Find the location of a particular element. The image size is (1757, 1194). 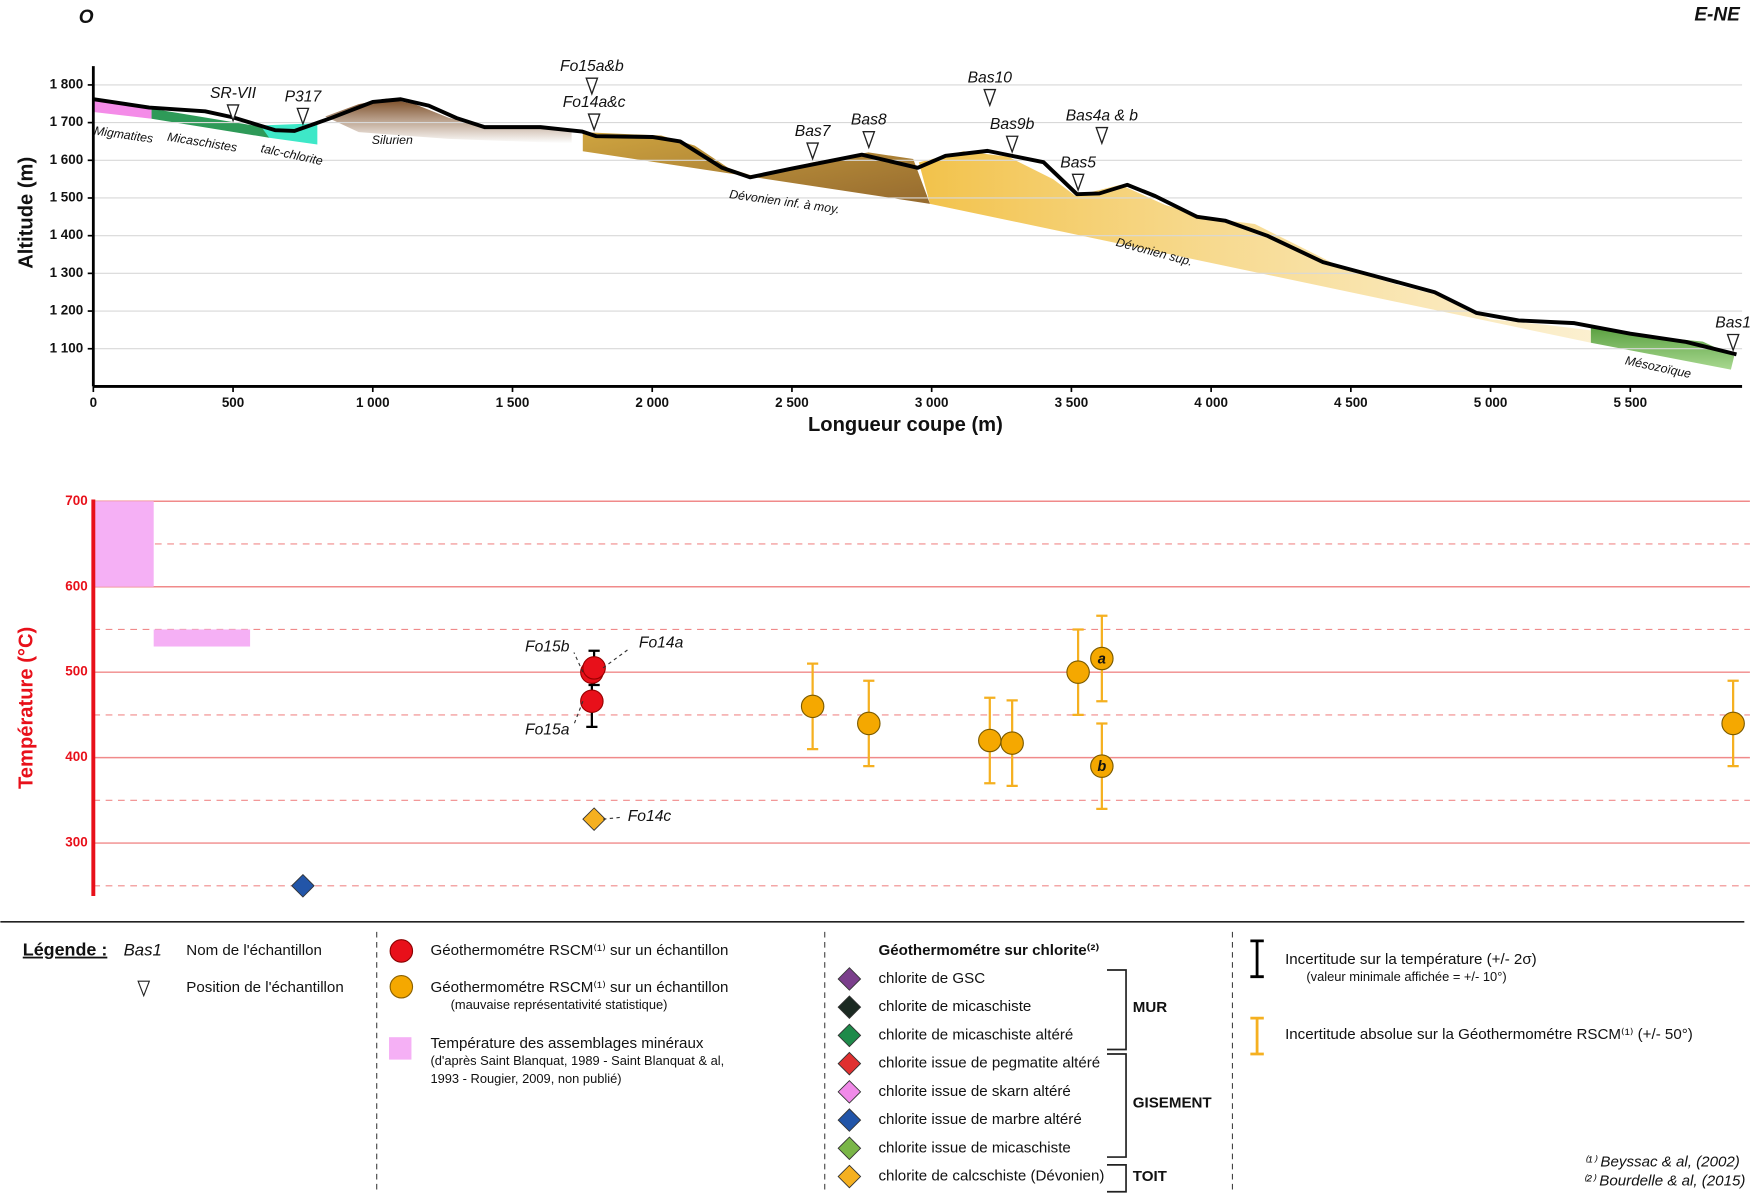

x-tick-label: 1 000 is located at coordinates (373, 402).